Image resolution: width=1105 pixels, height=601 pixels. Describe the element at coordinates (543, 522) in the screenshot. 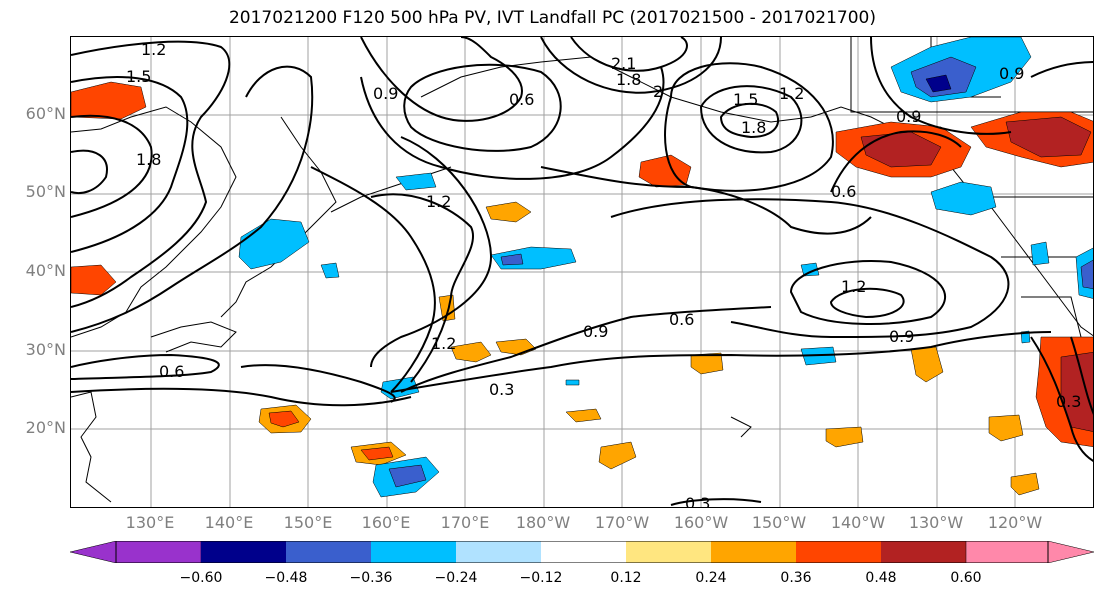

I see `lon-label-180w: 180°W` at that location.